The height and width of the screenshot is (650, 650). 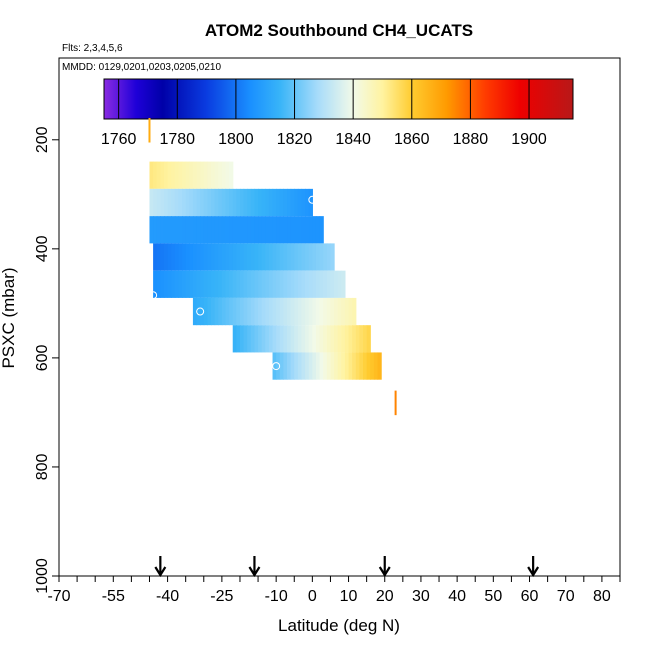 I want to click on colorbar-tick-label: 1760, so click(x=119, y=139).